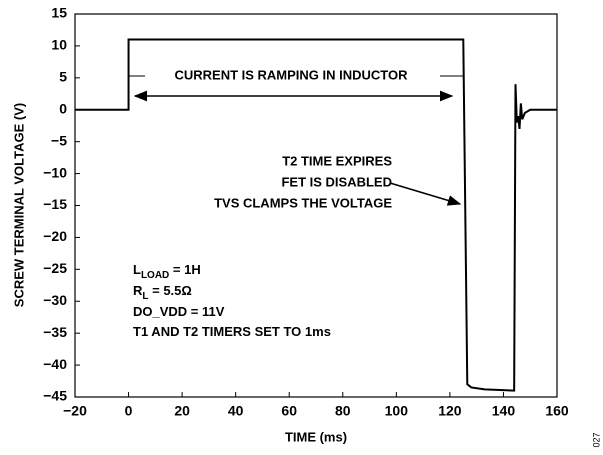  I want to click on note-tail: = 1H, so click(184, 269).